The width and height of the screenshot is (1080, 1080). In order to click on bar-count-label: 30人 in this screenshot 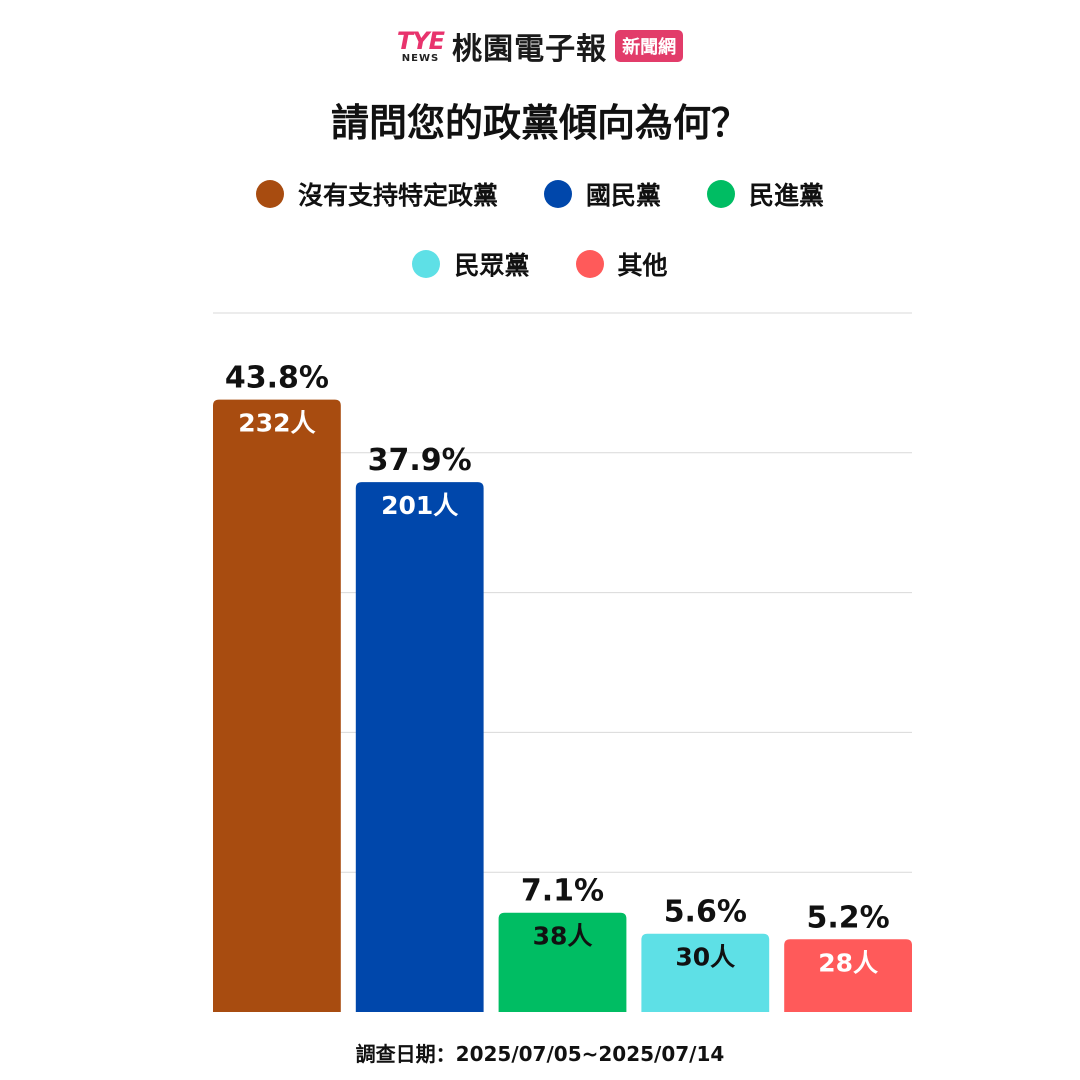, I will do `click(705, 957)`.